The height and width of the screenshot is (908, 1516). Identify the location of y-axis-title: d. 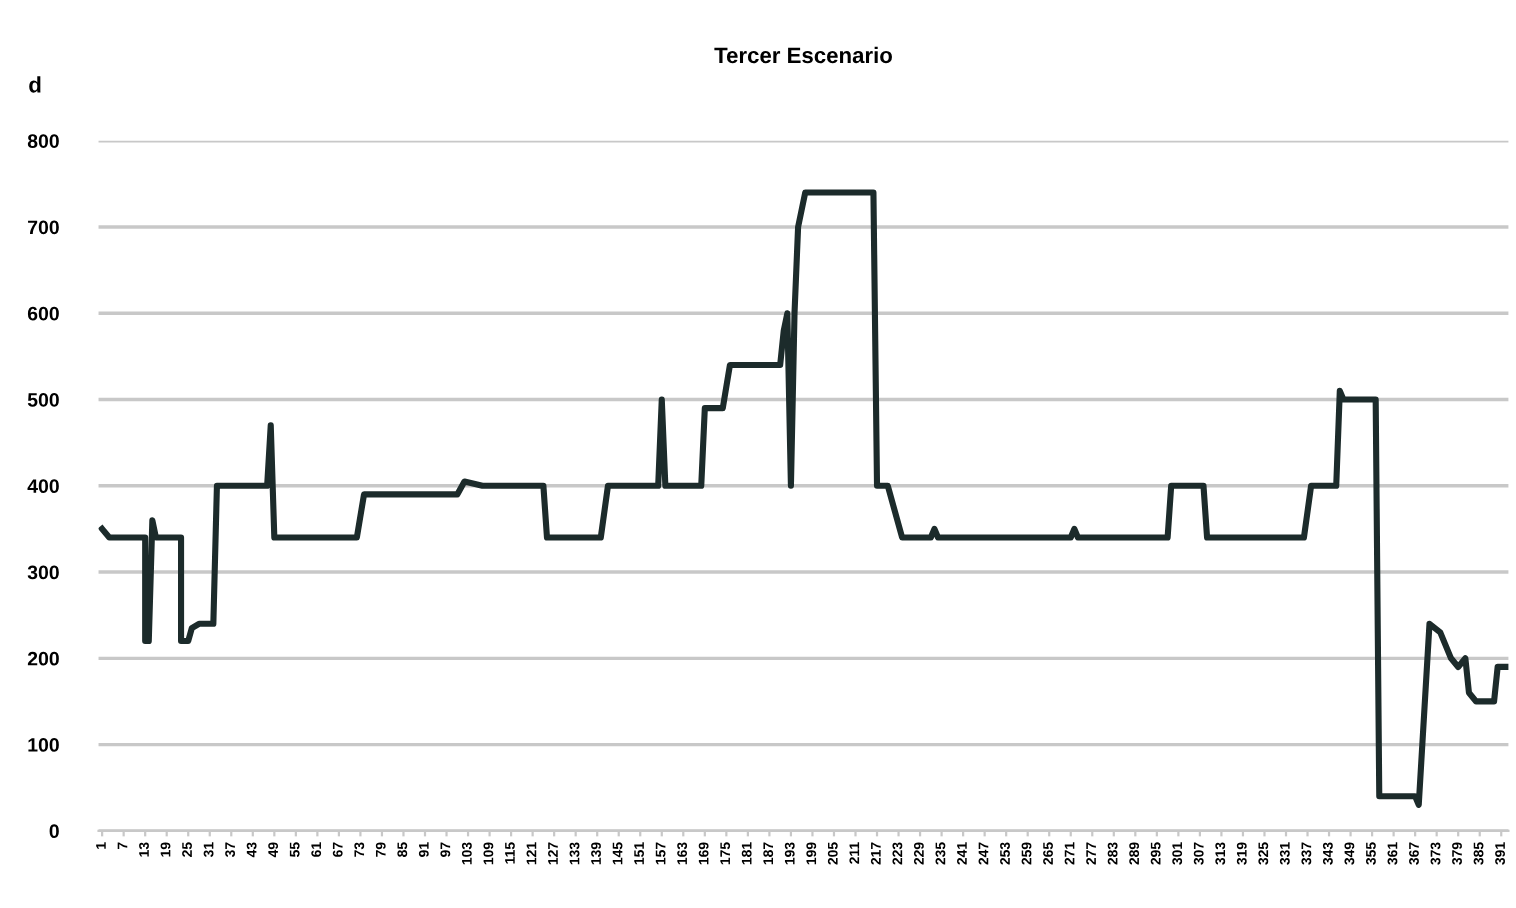
(35, 84).